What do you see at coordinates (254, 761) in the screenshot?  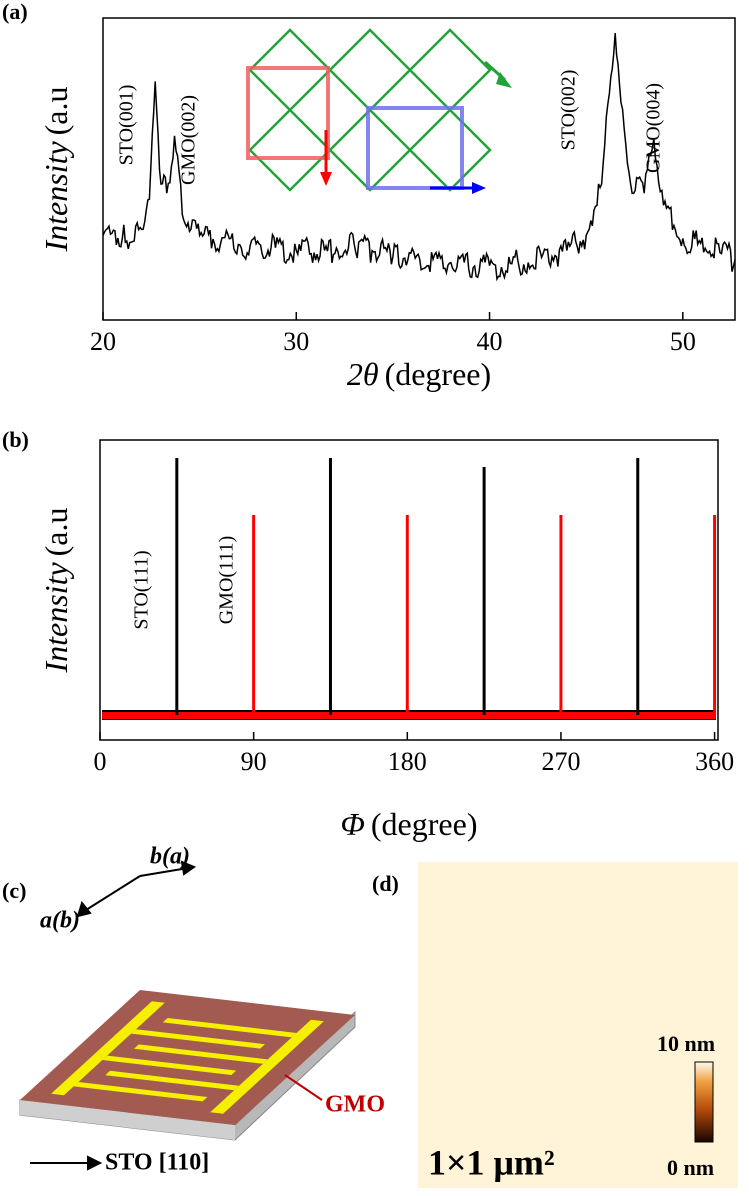 I see `x-tick-label: 90` at bounding box center [254, 761].